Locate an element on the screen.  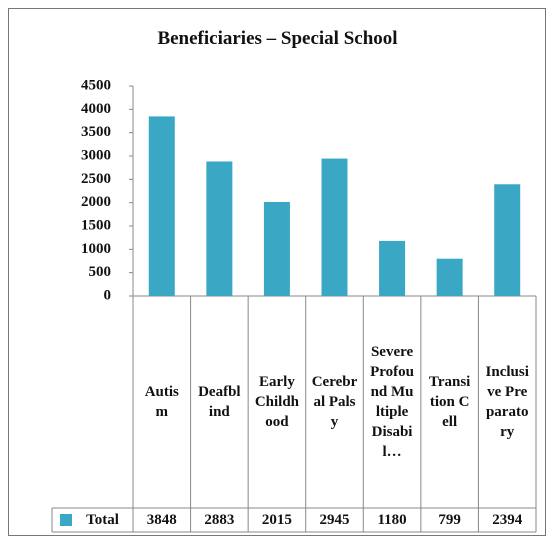
y-tick-label: 4500 is located at coordinates (96, 85).